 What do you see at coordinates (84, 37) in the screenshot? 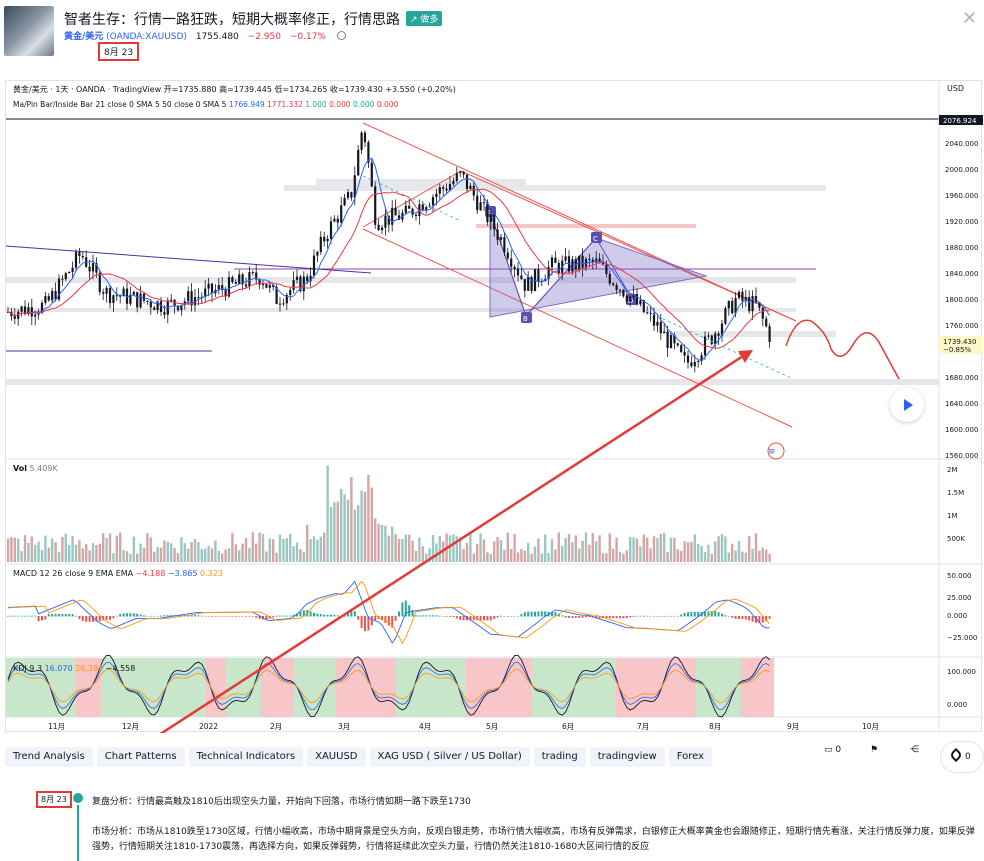
I see `symbol-name-link: 黄金/美元` at bounding box center [84, 37].